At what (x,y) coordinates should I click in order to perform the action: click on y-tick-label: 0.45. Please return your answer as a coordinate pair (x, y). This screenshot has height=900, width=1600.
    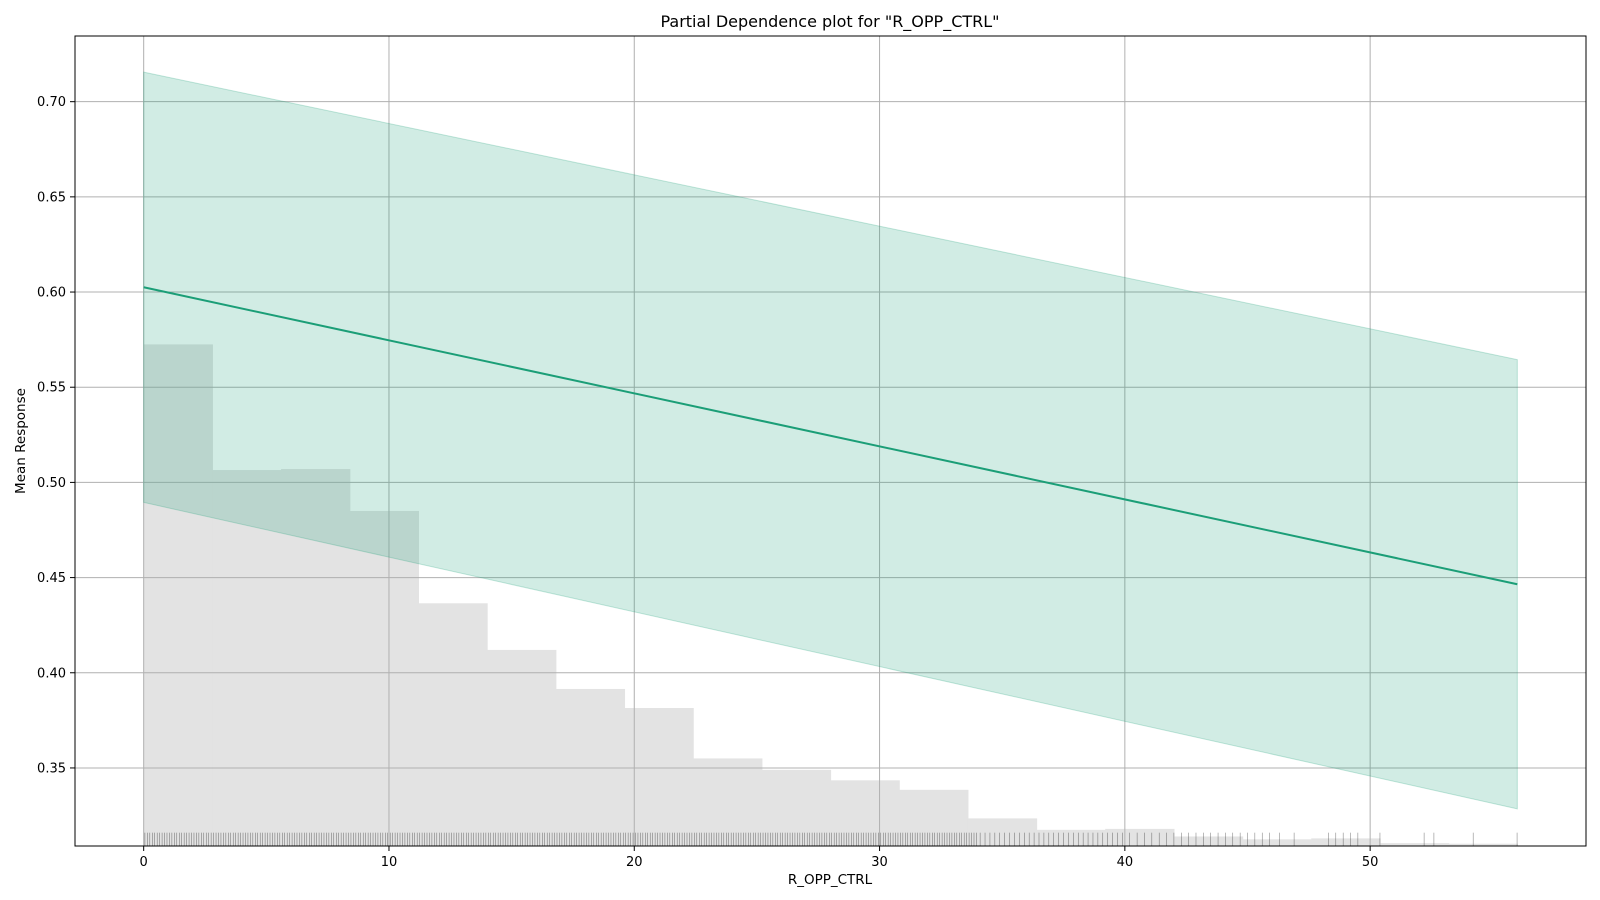
    Looking at the image, I should click on (51, 578).